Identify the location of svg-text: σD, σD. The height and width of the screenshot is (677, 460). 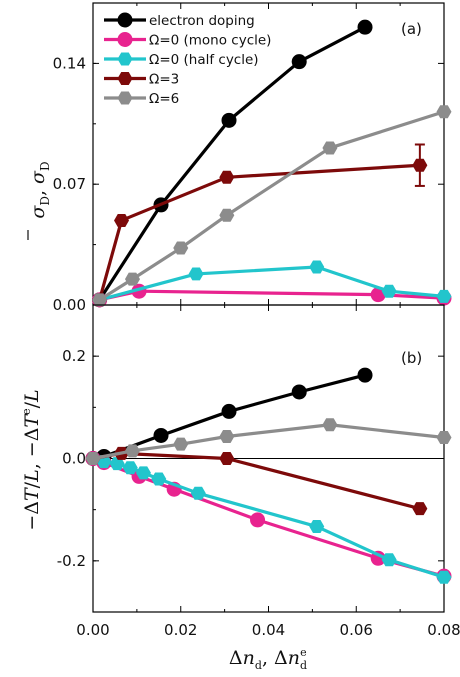
(39, 189).